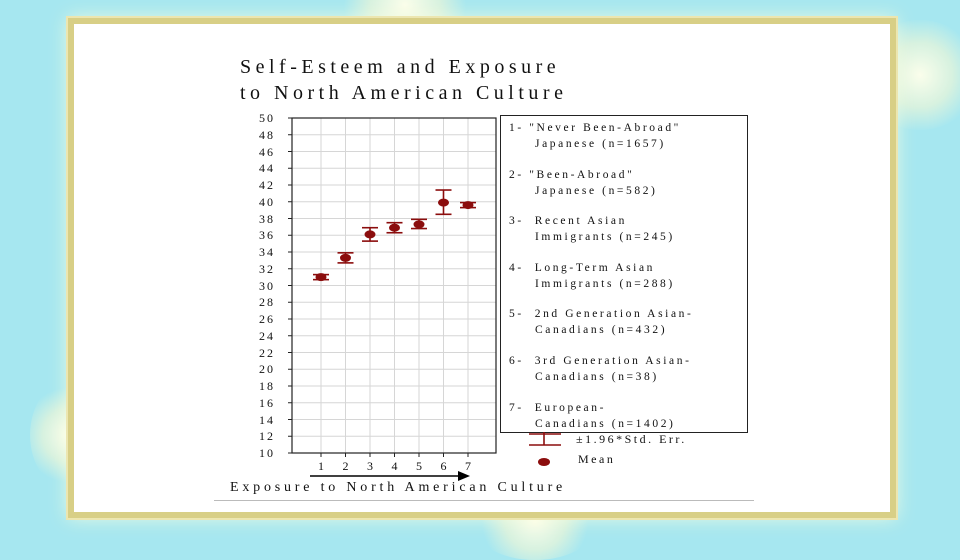 The height and width of the screenshot is (560, 960). Describe the element at coordinates (545, 449) in the screenshot. I see `legend-key-symbols` at that location.